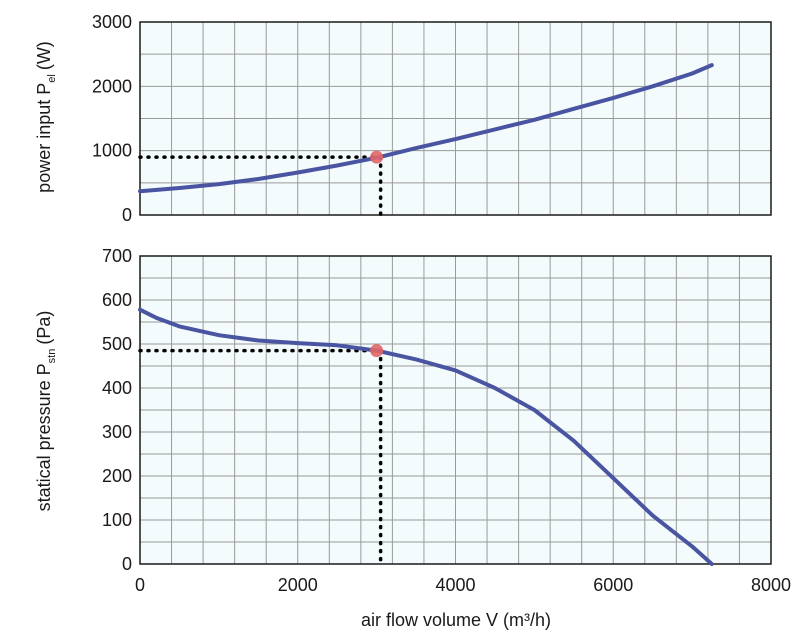  What do you see at coordinates (117, 476) in the screenshot?
I see `y-tick-label: 200` at bounding box center [117, 476].